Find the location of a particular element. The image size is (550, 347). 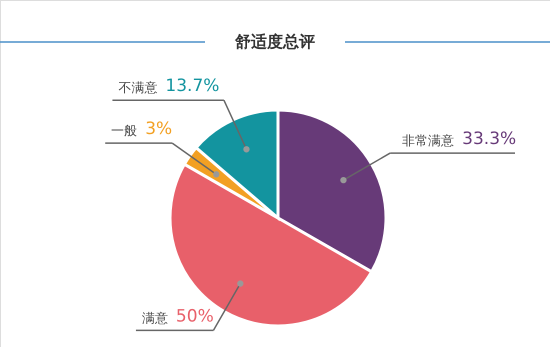

data-label: 13.7% is located at coordinates (192, 86).